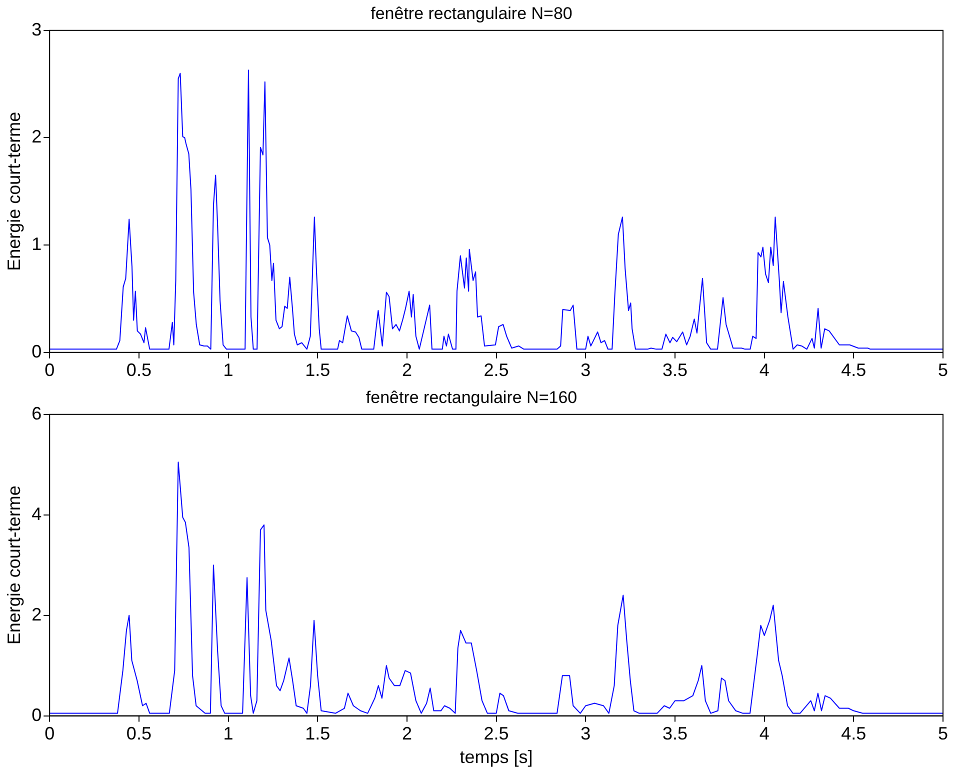 This screenshot has height=769, width=953. Describe the element at coordinates (37, 244) in the screenshot. I see `y-tick-label: 1` at that location.